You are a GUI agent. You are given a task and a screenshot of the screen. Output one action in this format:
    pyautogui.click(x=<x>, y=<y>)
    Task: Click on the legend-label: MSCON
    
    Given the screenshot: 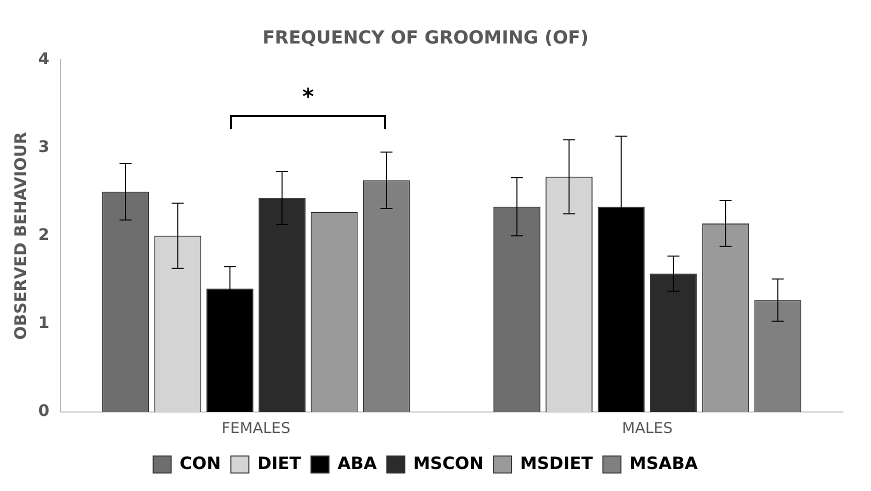 What is the action you would take?
    pyautogui.click(x=448, y=464)
    